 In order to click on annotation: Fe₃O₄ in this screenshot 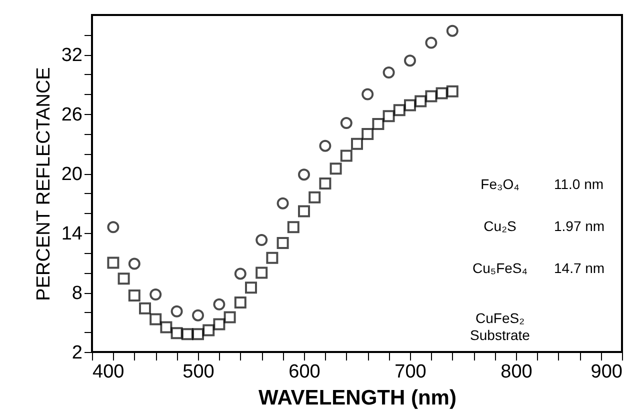, I will do `click(500, 184)`.